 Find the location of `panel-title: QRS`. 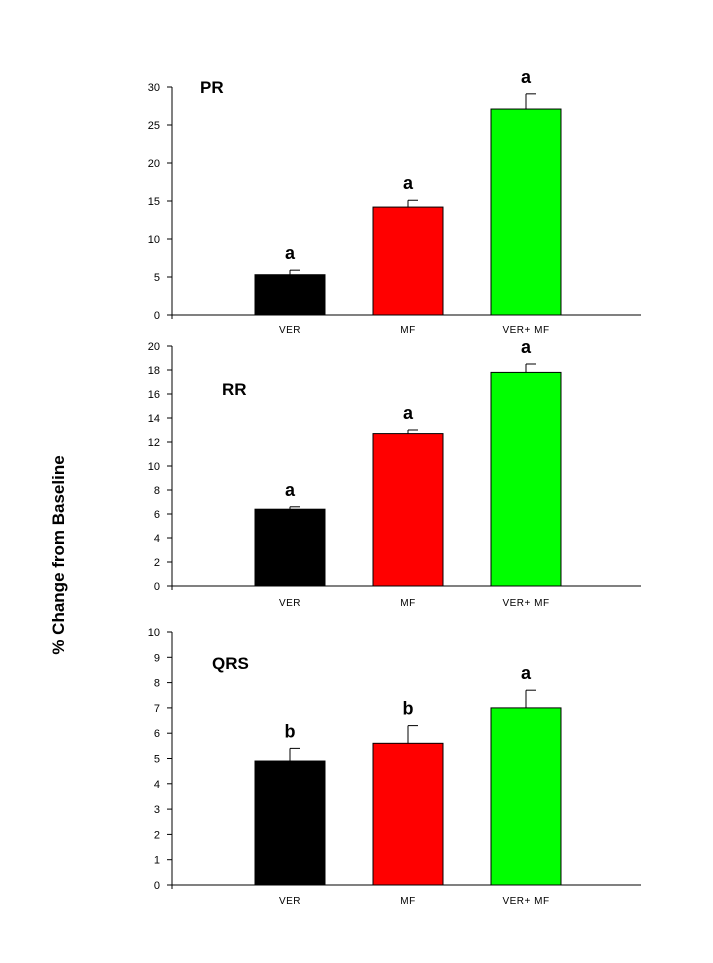

panel-title: QRS is located at coordinates (230, 663).